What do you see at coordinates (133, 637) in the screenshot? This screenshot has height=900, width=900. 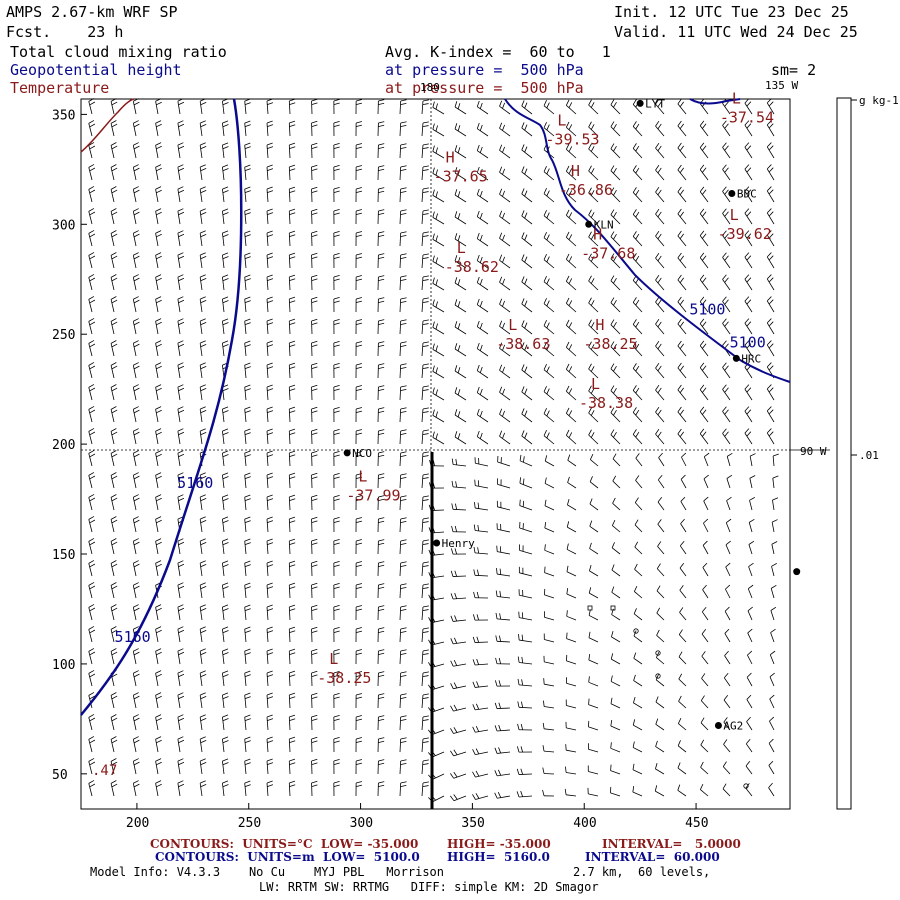 I see `height-contour-label: 5160` at bounding box center [133, 637].